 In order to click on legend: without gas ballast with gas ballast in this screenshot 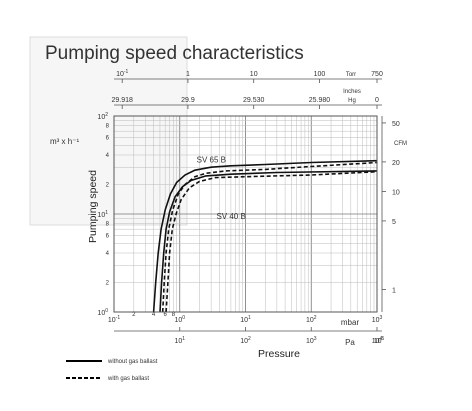, I will do `click(112, 370)`.